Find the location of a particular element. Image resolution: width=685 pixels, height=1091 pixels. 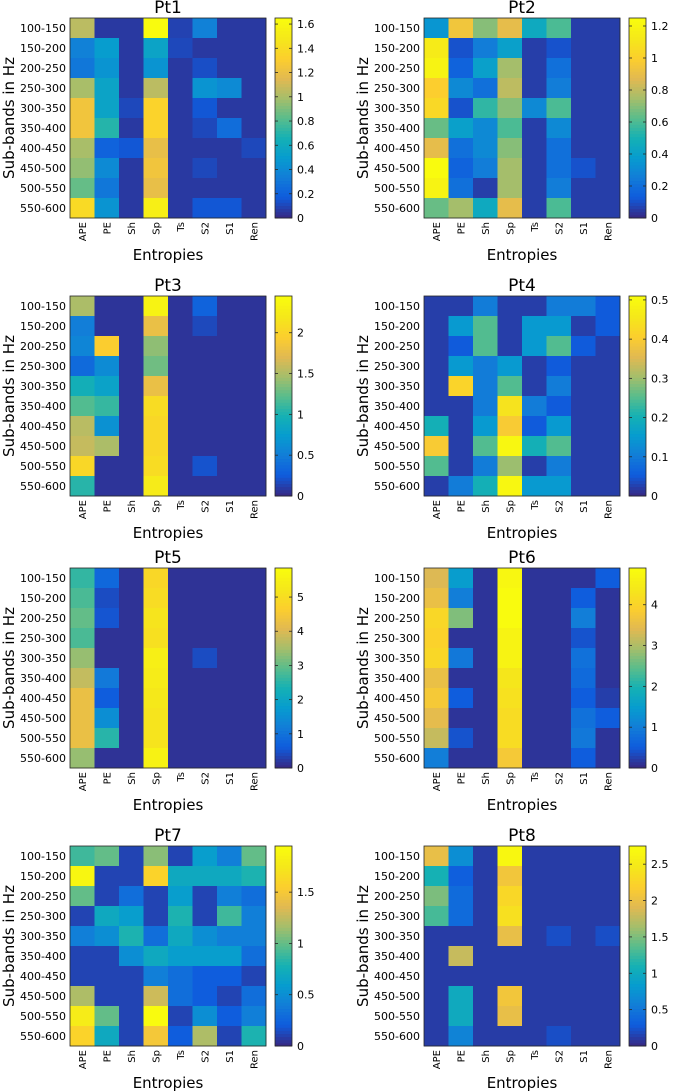

colorbar-tick-label: 0.5 is located at coordinates (660, 300).